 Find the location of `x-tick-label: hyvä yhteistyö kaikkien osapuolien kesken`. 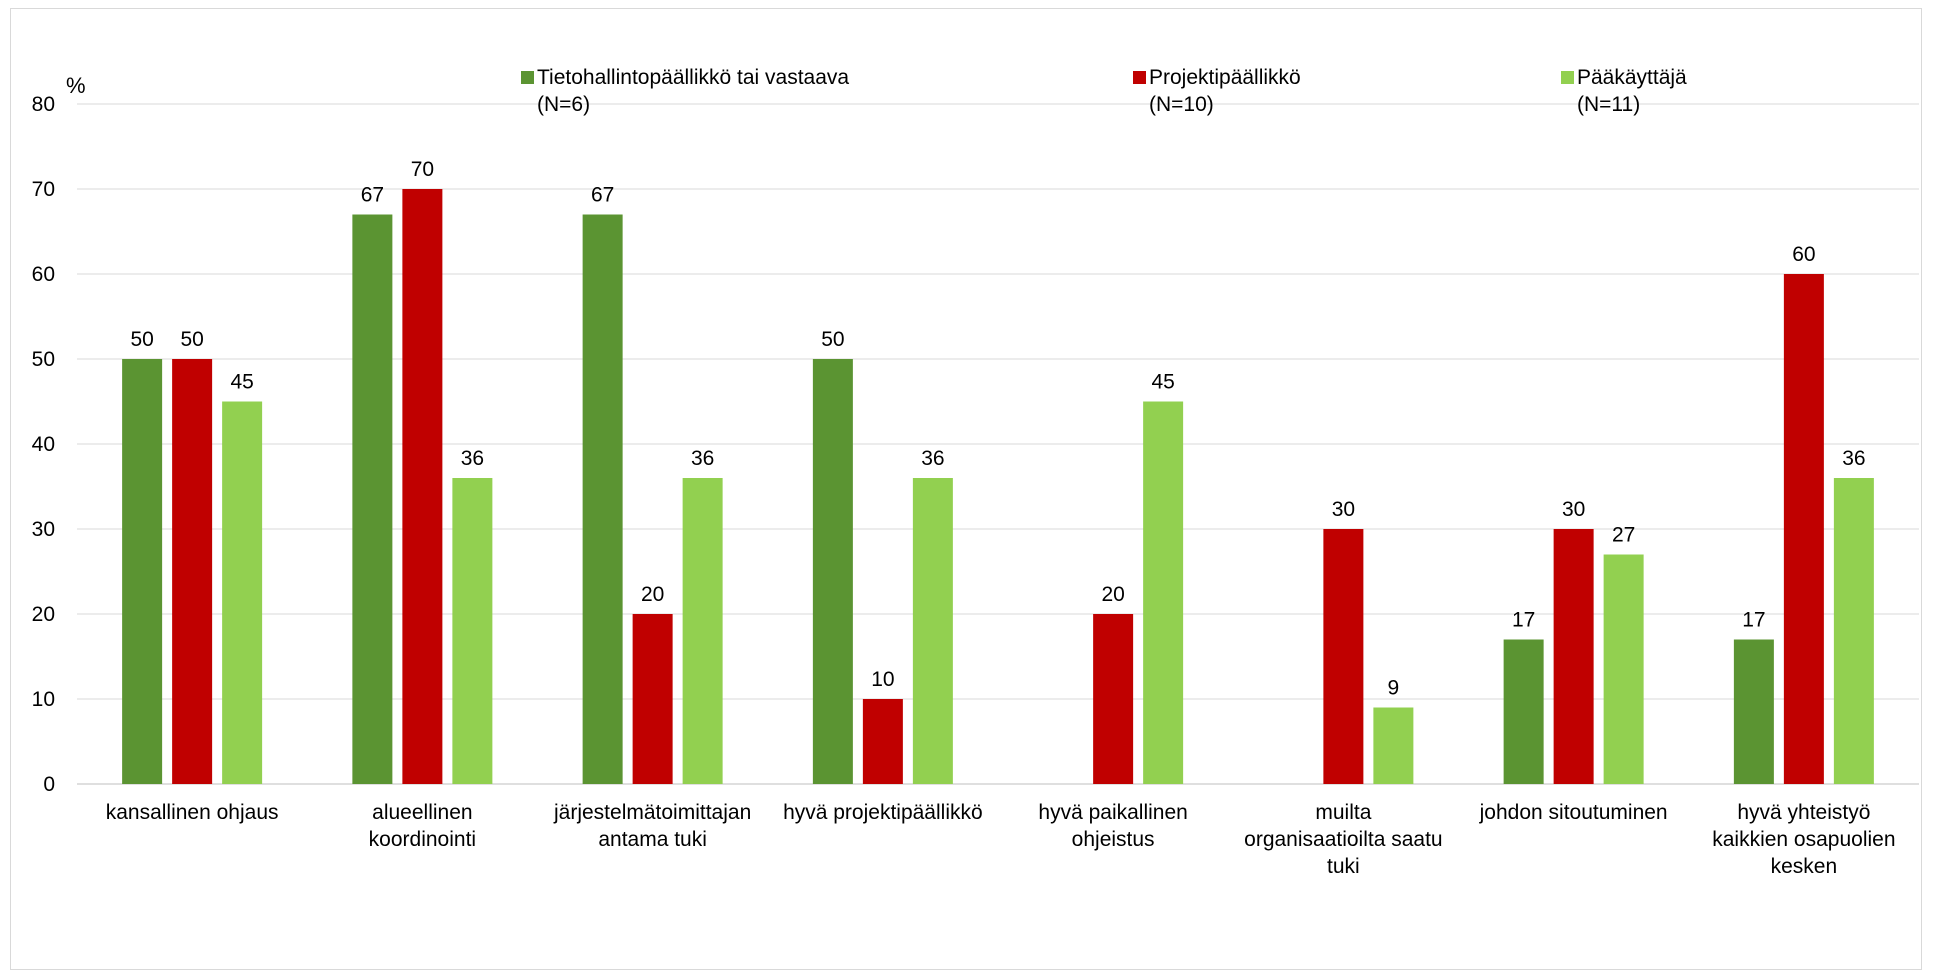

x-tick-label: hyvä yhteistyö kaikkien osapuolien kesken is located at coordinates (1803, 839).